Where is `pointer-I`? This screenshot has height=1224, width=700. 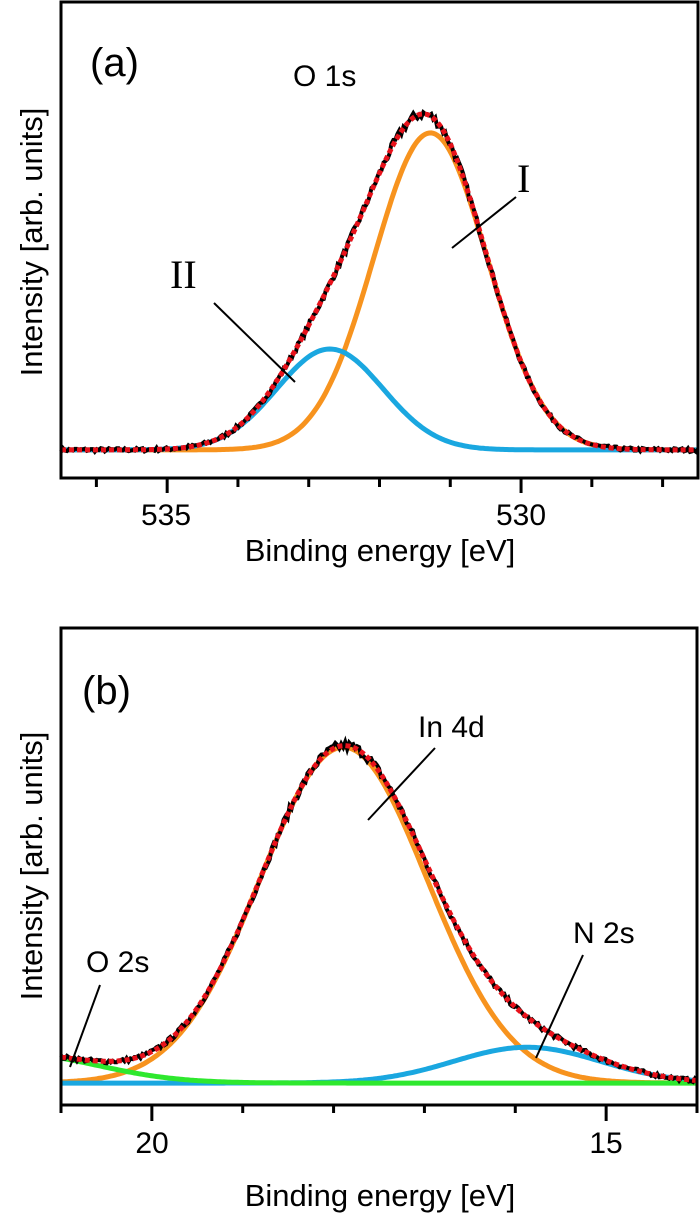 pointer-I is located at coordinates (484, 222).